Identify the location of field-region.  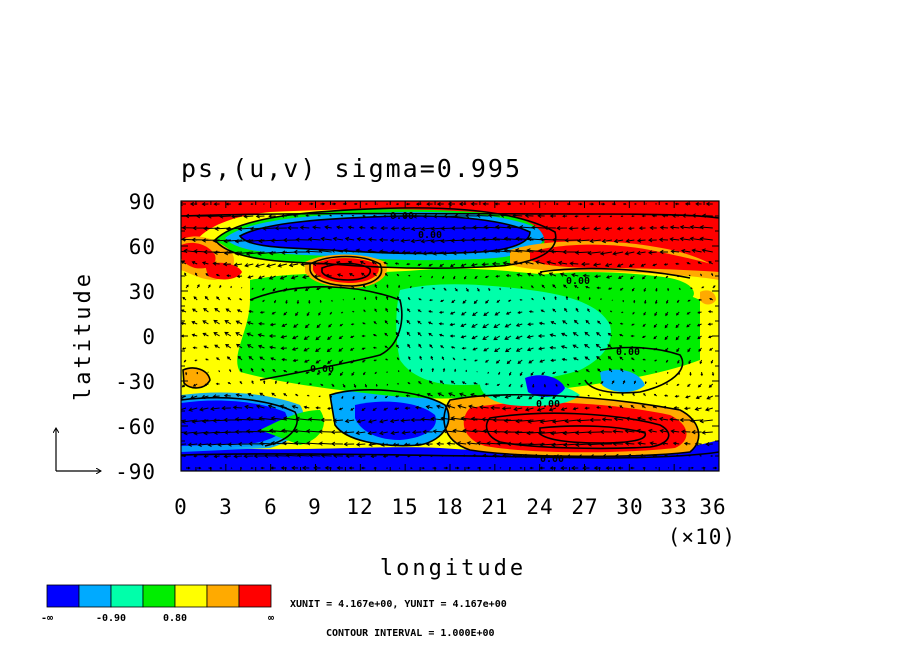
(617, 287).